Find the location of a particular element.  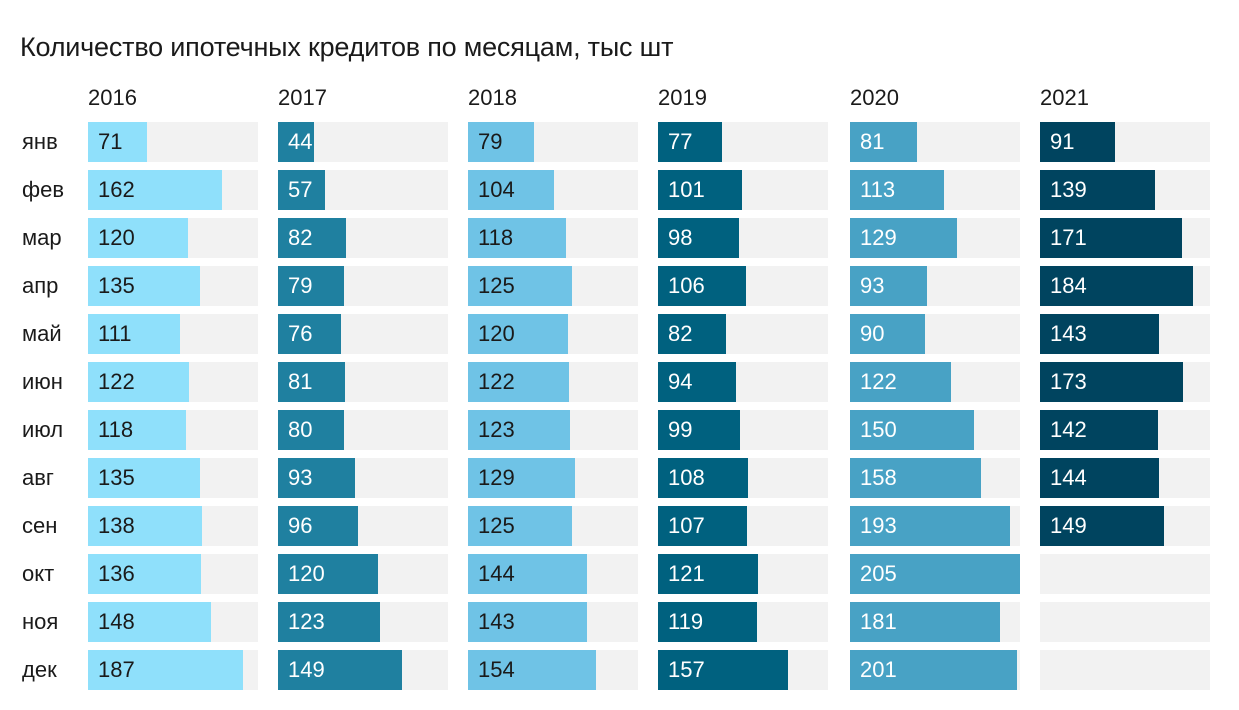

bar-value-label: 158 is located at coordinates (878, 477).